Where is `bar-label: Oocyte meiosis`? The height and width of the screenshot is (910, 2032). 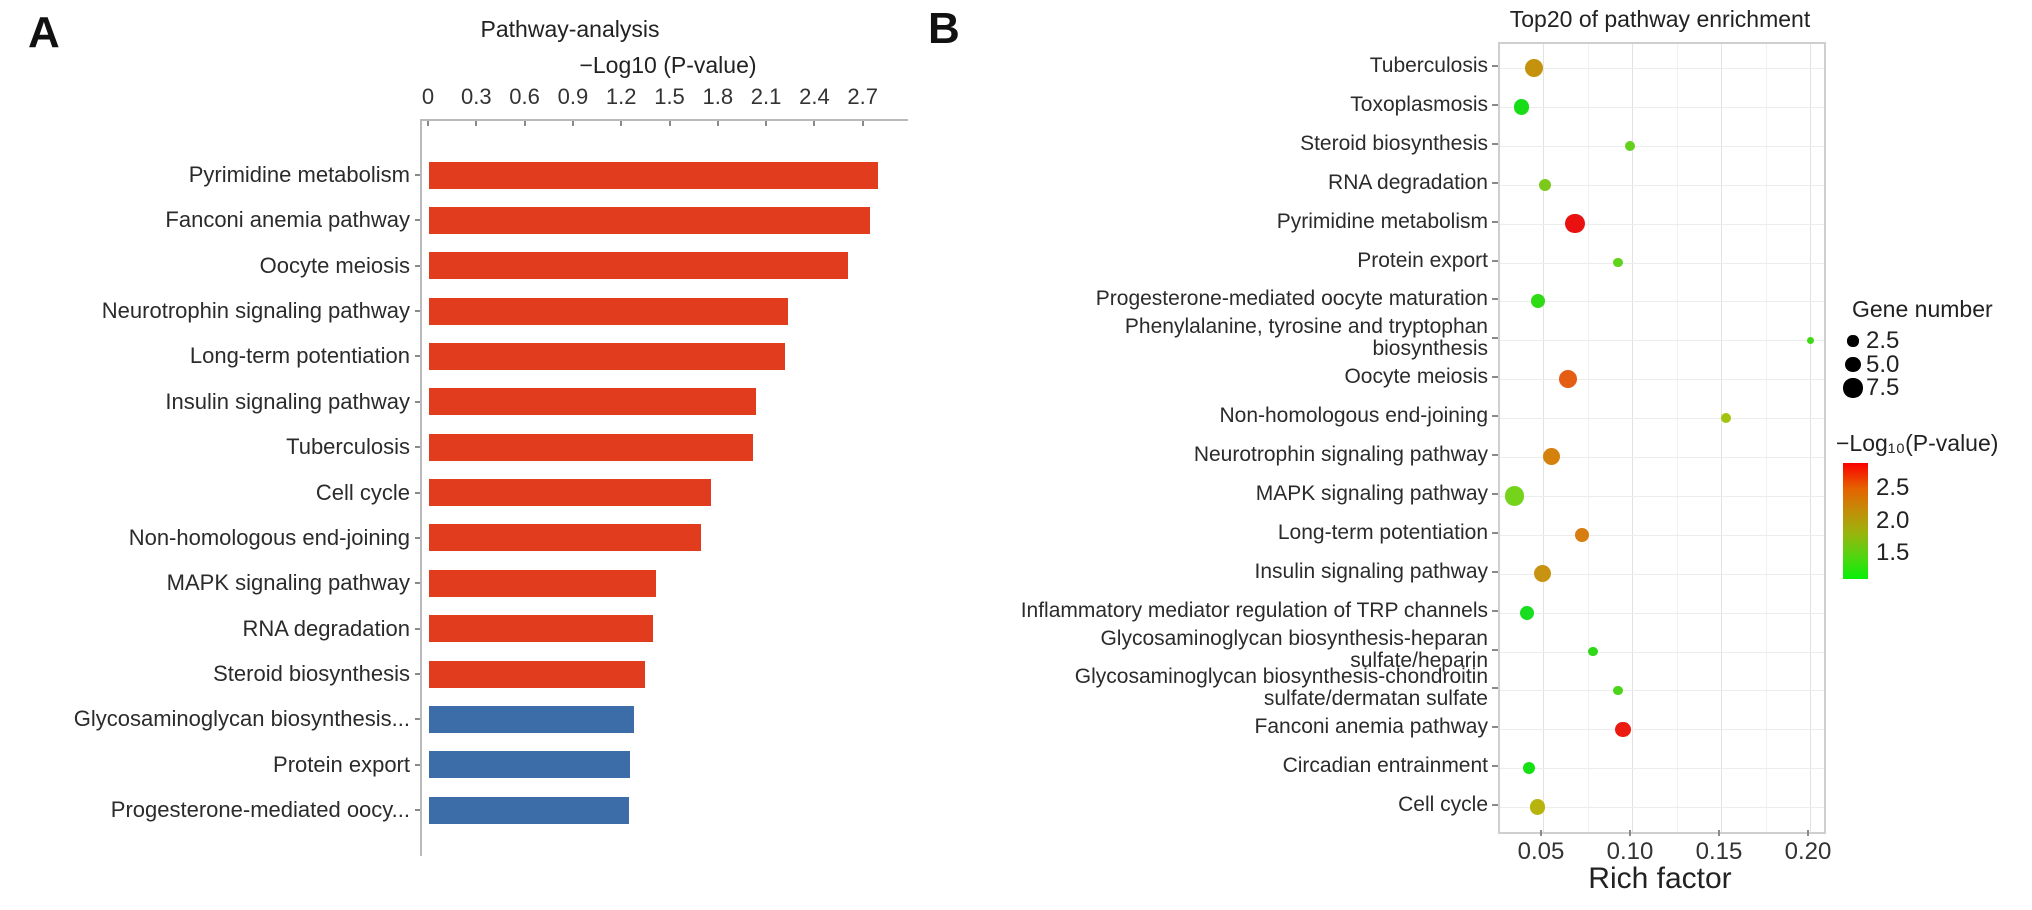
bar-label: Oocyte meiosis is located at coordinates (334, 265).